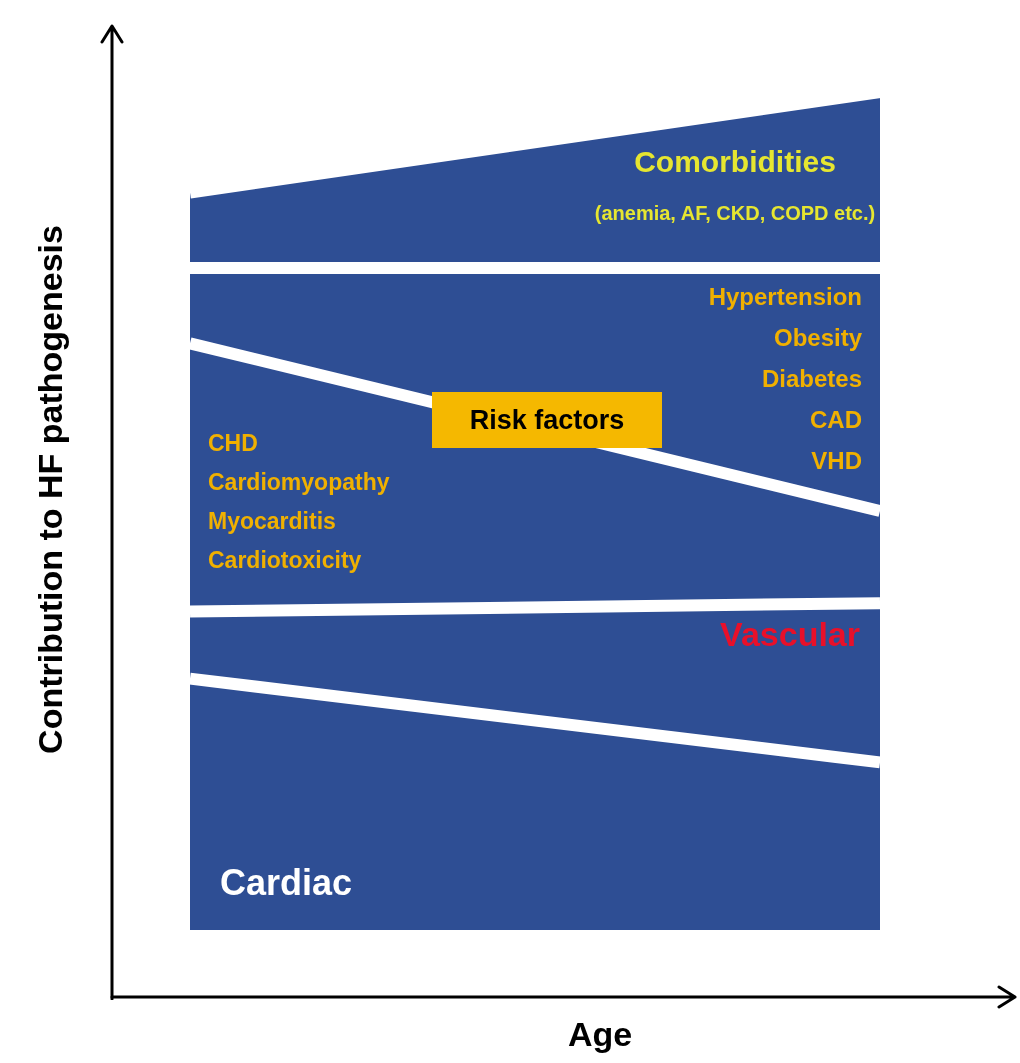  Describe the element at coordinates (735, 162) in the screenshot. I see `series-label: Comorbidities` at that location.